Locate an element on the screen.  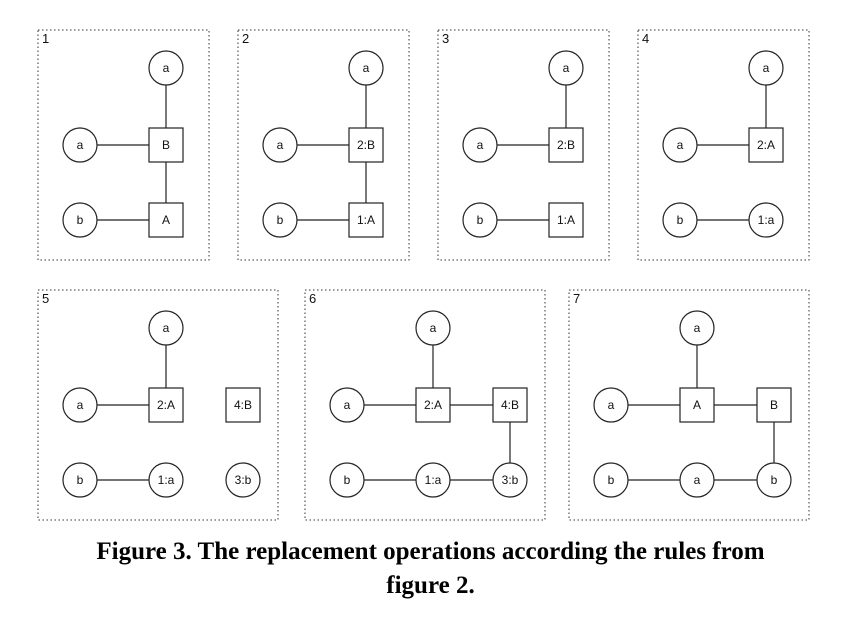
node-label: 1:A is located at coordinates (566, 220).